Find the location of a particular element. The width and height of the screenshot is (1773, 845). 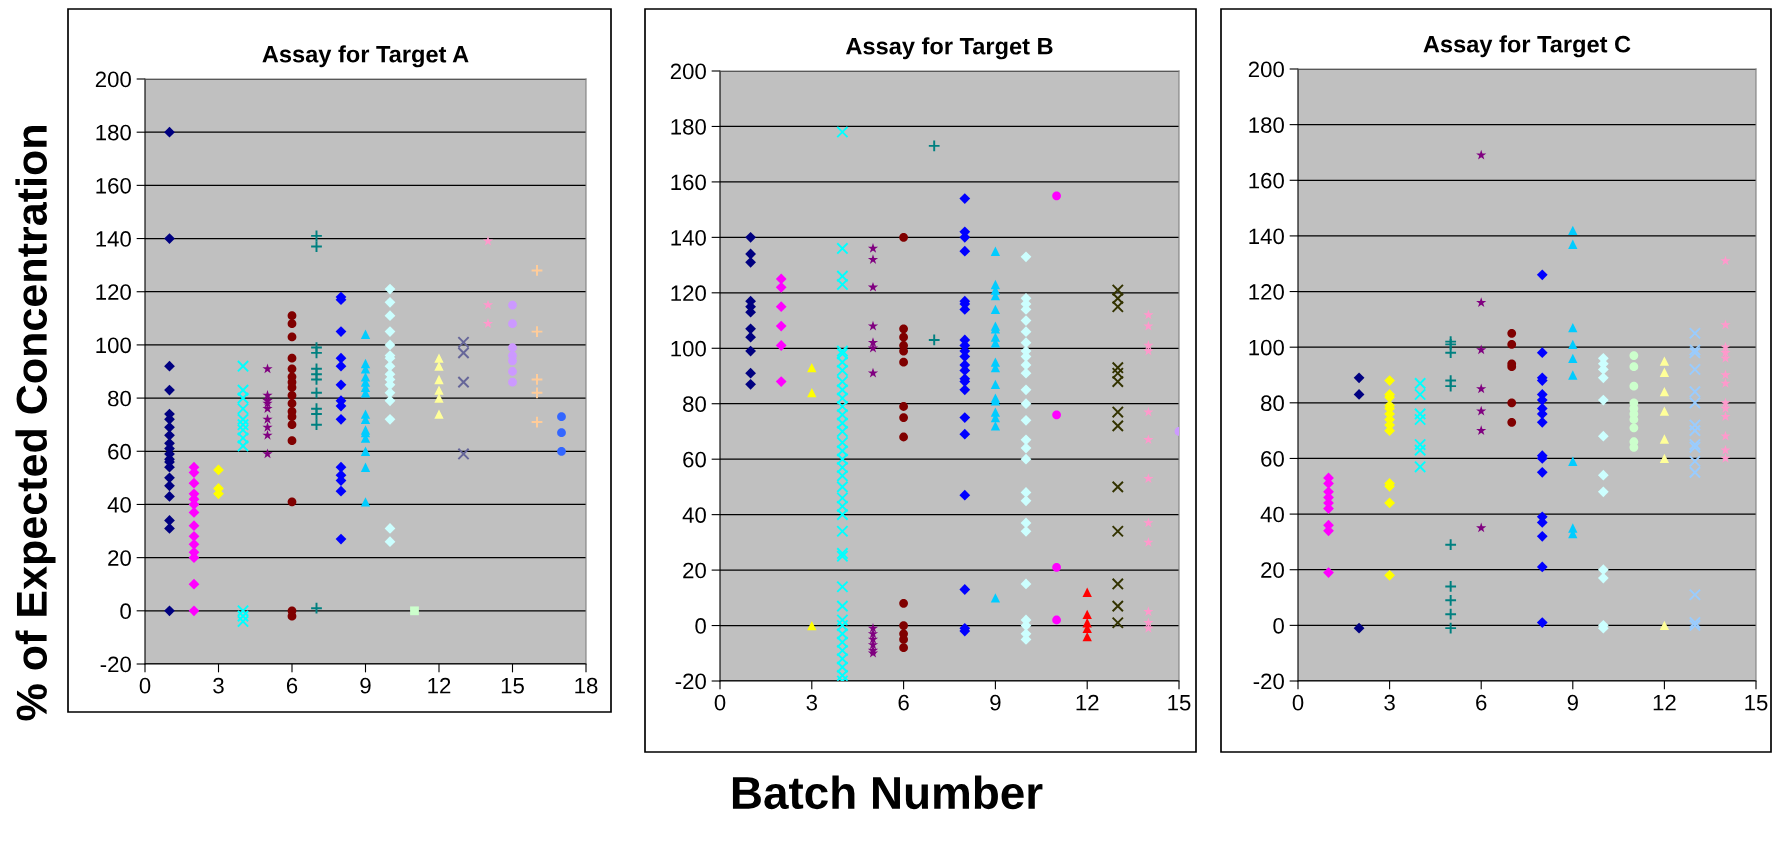

y-axis-title: % of Expected Concentration is located at coordinates (35, 423).